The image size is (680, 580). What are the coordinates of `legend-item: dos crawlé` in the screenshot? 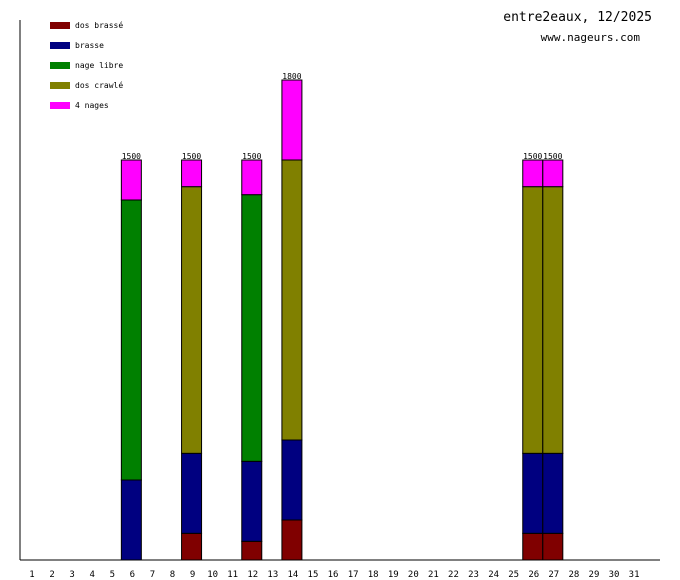 It's located at (86, 85).